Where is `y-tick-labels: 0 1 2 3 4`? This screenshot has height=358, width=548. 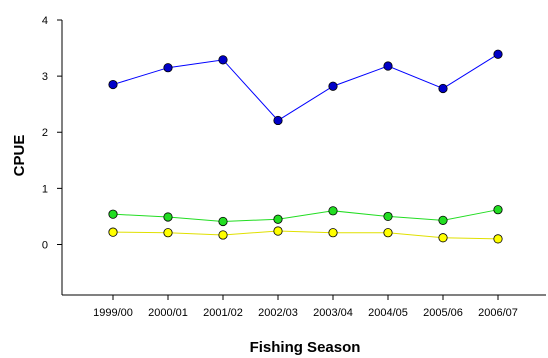 y-tick-labels: 0 1 2 3 4 is located at coordinates (45, 133).